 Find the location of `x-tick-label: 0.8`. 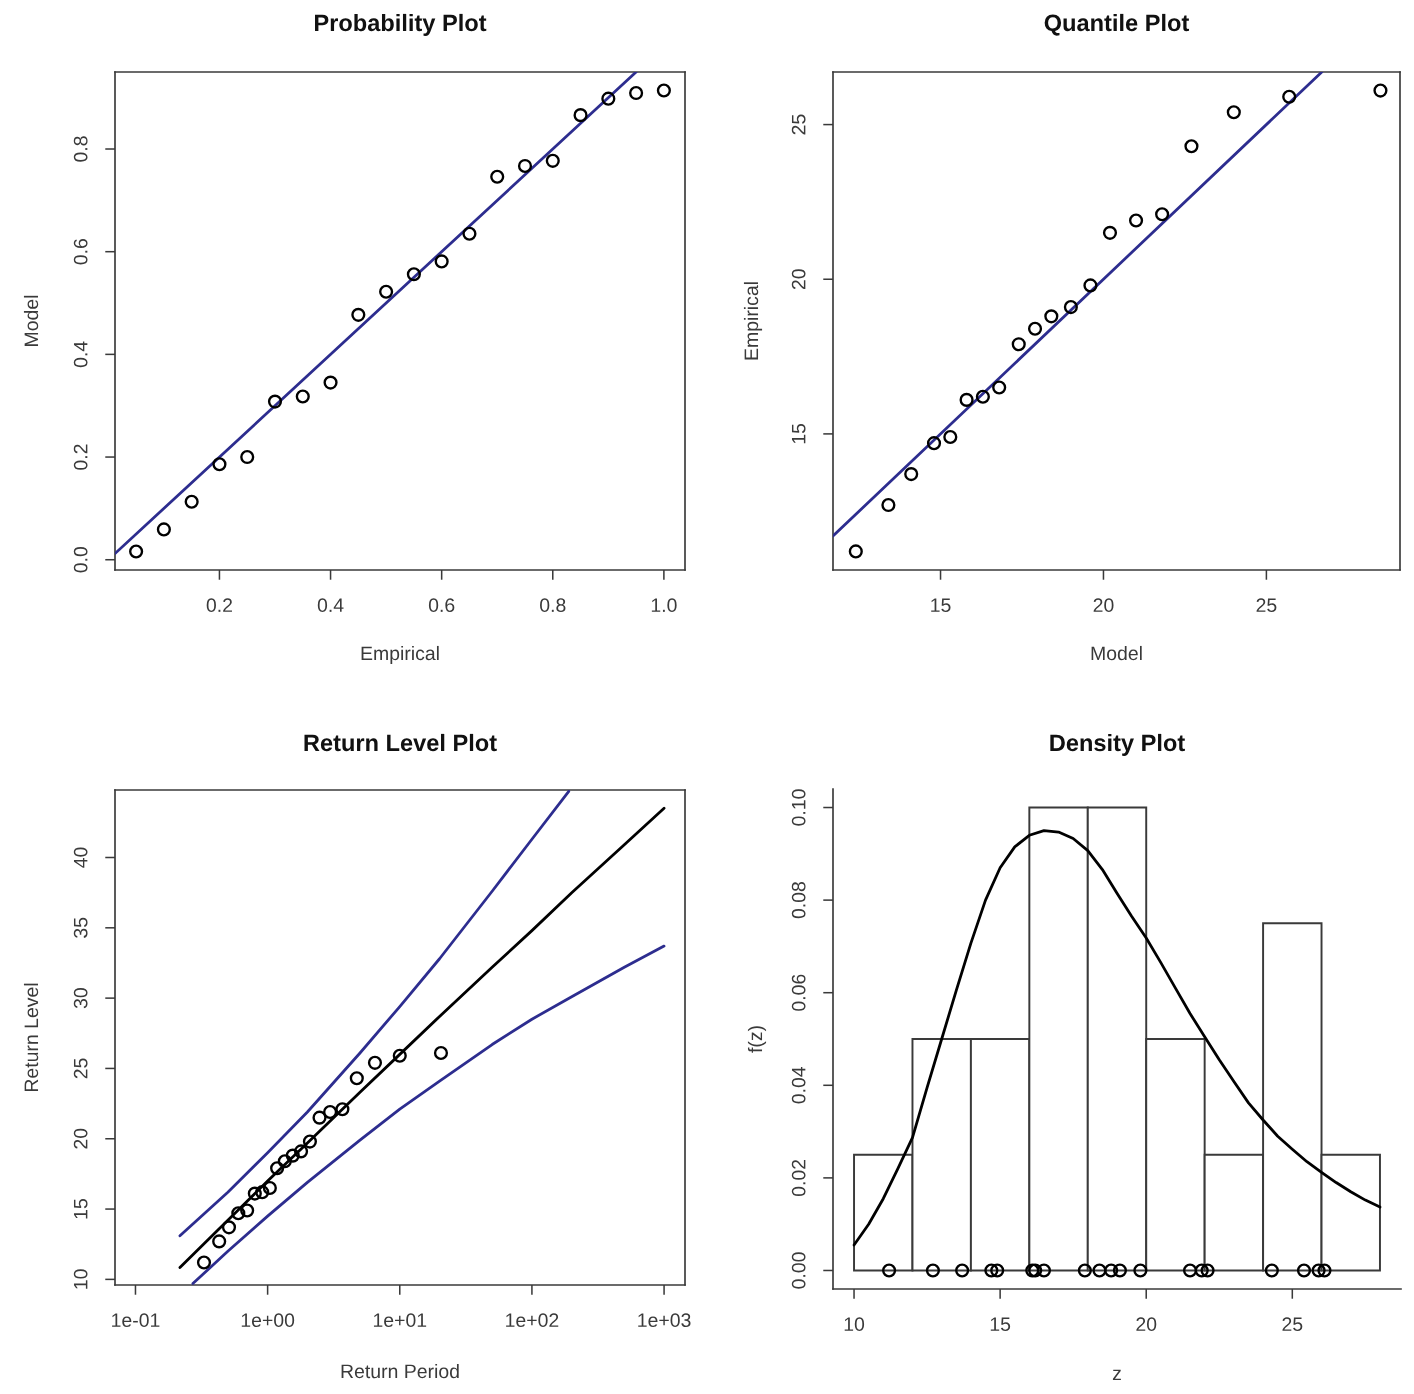

x-tick-label: 0.8 is located at coordinates (553, 605).